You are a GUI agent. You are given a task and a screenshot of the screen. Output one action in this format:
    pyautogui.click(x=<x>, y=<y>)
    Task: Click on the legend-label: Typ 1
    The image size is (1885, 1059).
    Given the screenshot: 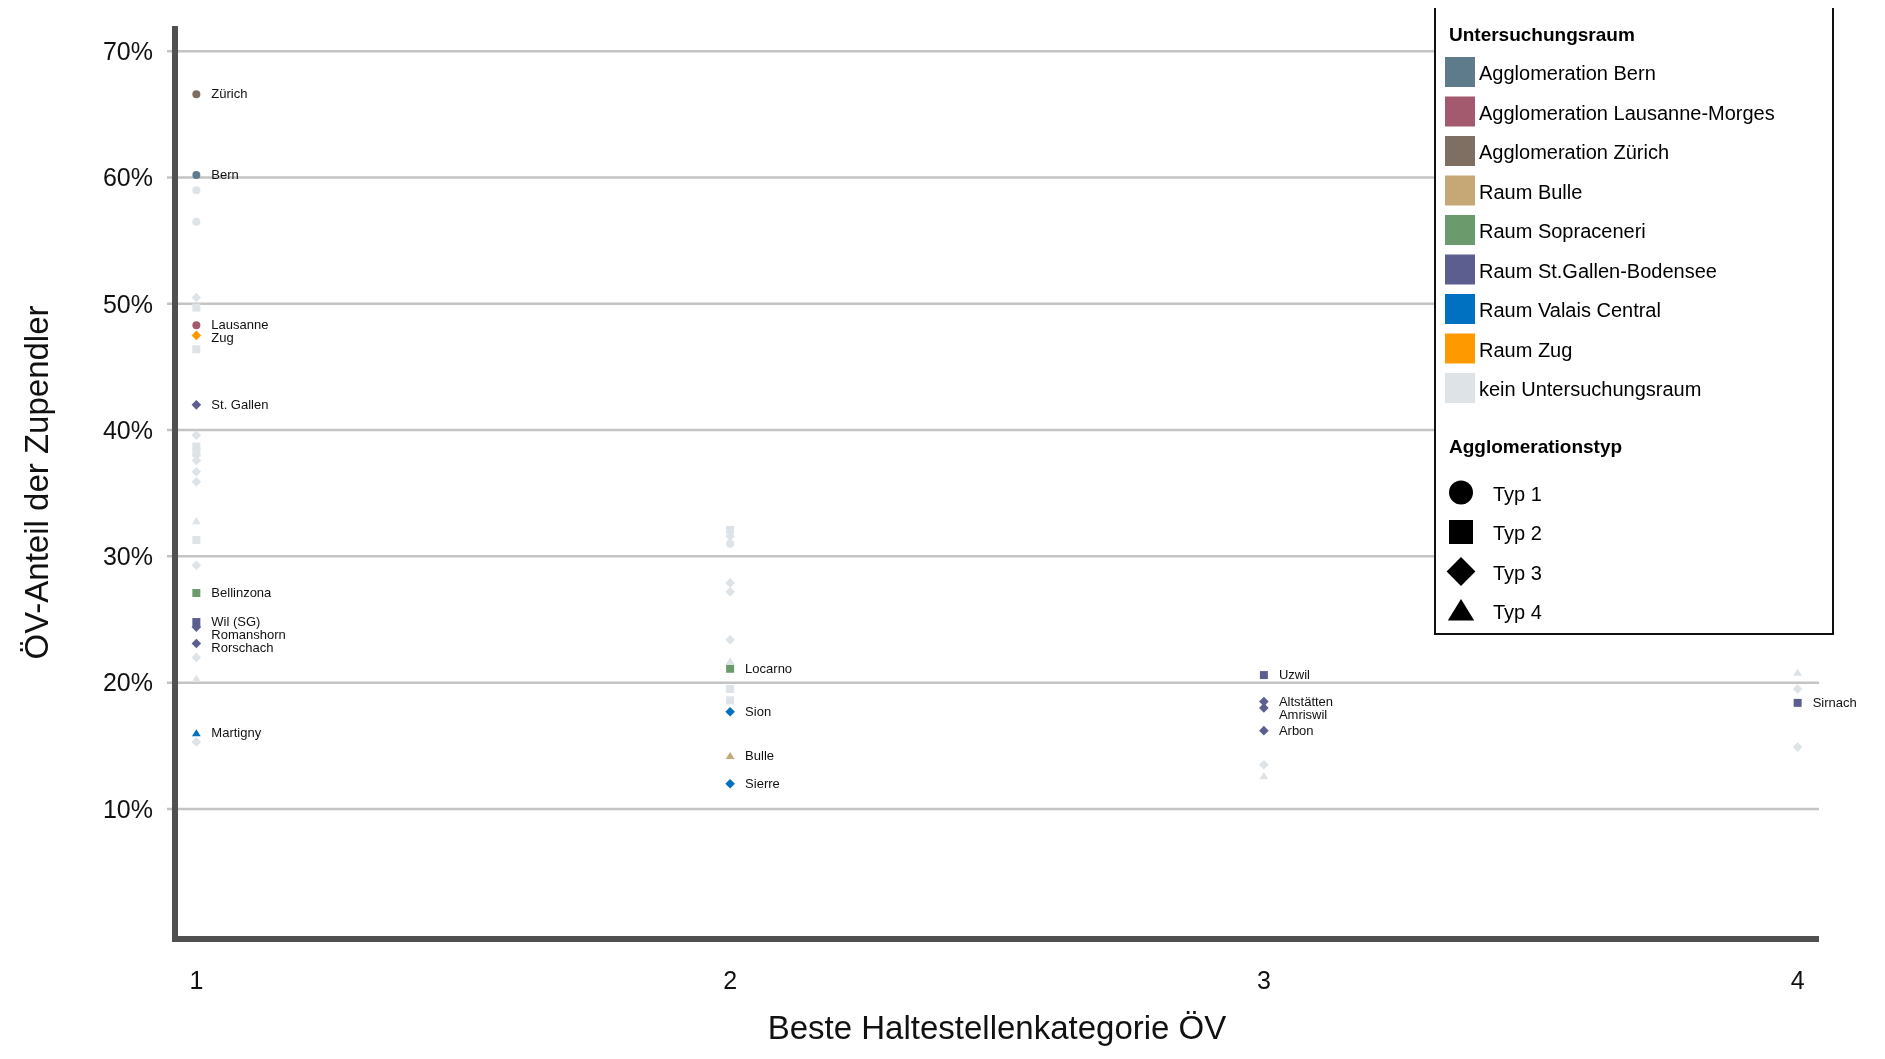 What is the action you would take?
    pyautogui.click(x=1517, y=493)
    